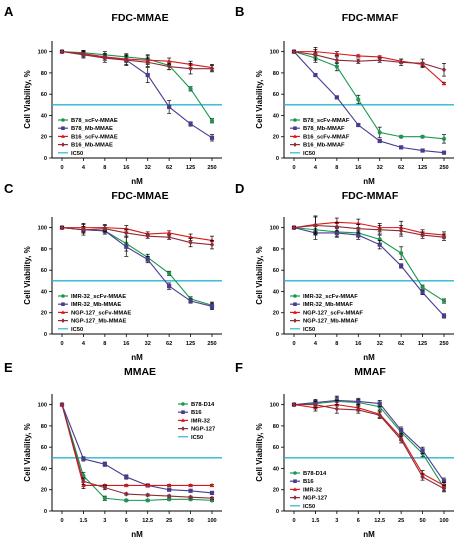 The height and width of the screenshot is (550, 467). Describe the element at coordinates (84, 168) in the screenshot. I see `x-tick-label: 4` at that location.